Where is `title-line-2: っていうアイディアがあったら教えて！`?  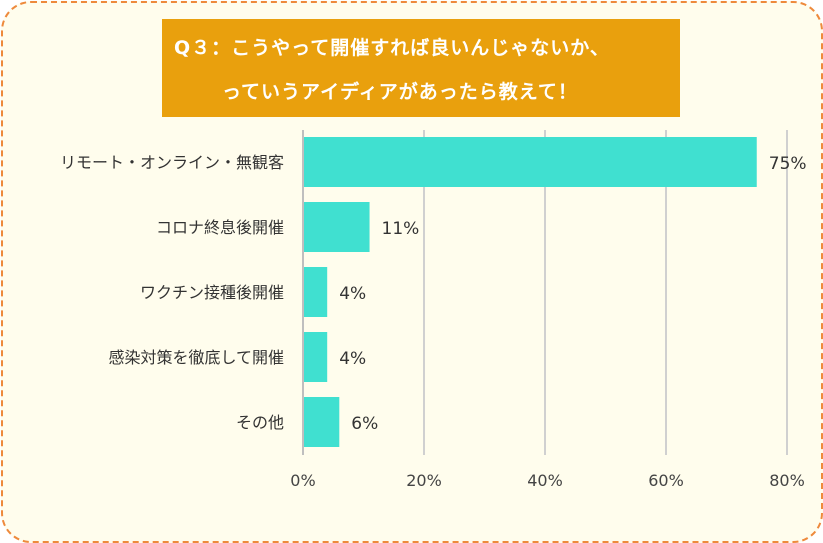
title-line-2: っていうアイディアがあったら教えて！ is located at coordinates (400, 92).